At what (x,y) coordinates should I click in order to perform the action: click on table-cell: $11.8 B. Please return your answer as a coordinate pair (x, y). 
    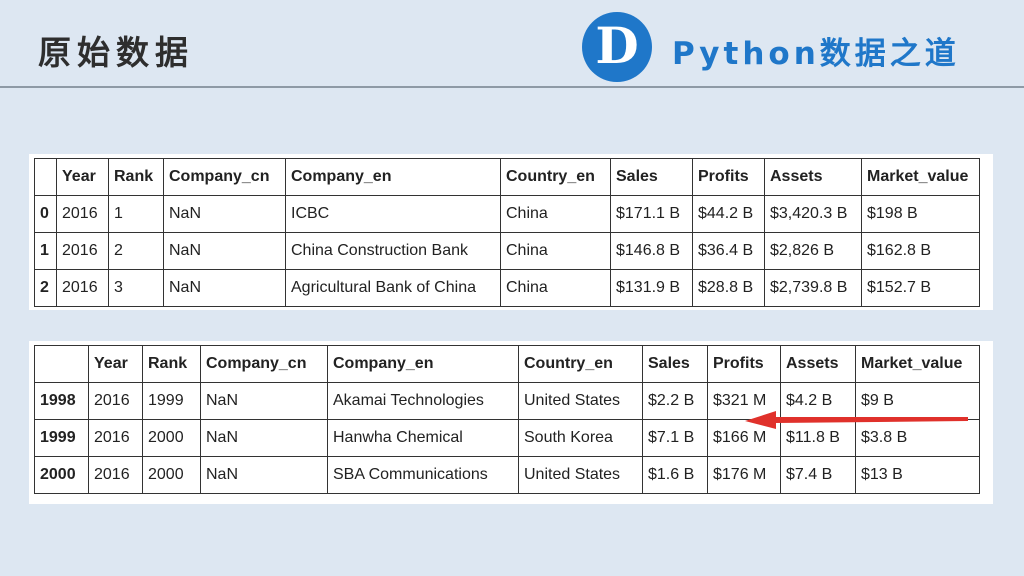
    Looking at the image, I should click on (818, 438).